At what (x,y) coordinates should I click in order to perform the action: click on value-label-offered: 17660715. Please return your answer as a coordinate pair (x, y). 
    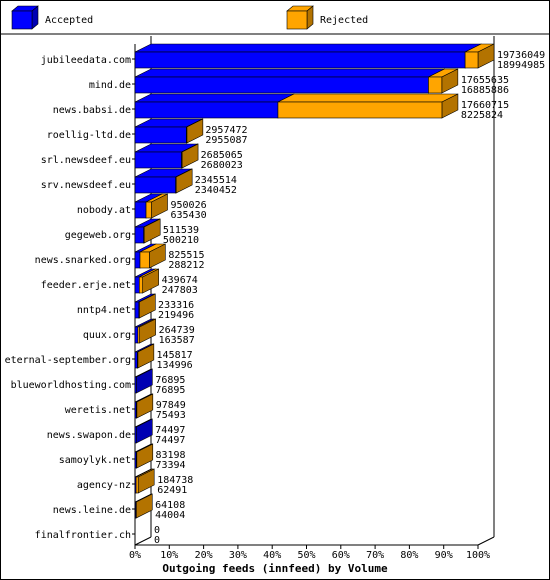
    Looking at the image, I should click on (485, 105).